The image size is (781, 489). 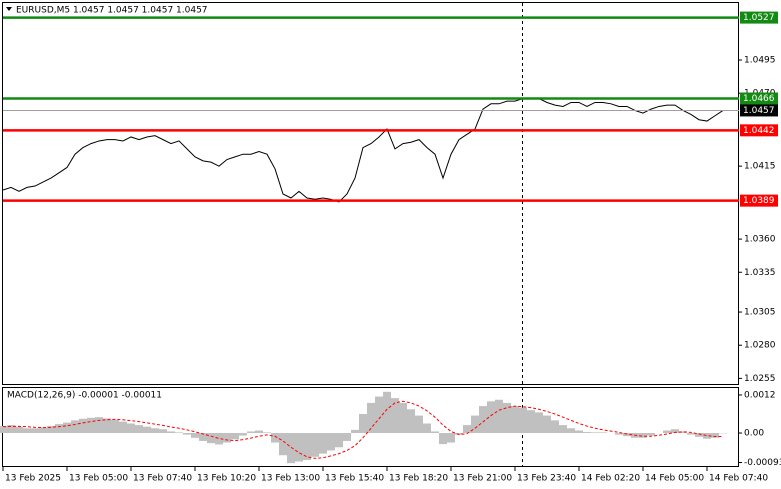 What do you see at coordinates (610, 479) in the screenshot?
I see `x-tick-label: 14 Feb 02:20` at bounding box center [610, 479].